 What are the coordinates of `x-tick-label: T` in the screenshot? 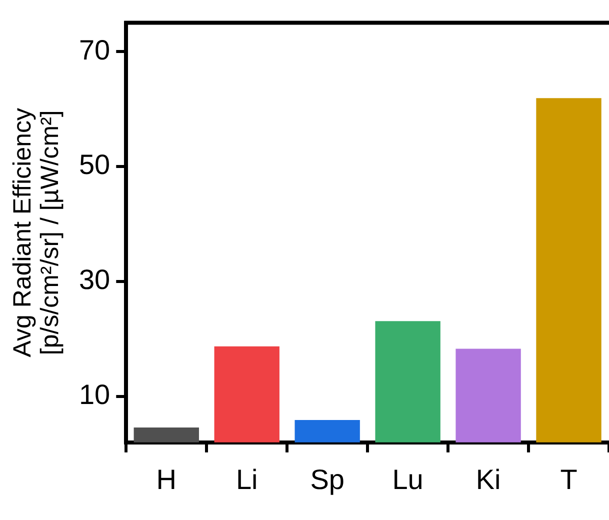 It's located at (569, 479).